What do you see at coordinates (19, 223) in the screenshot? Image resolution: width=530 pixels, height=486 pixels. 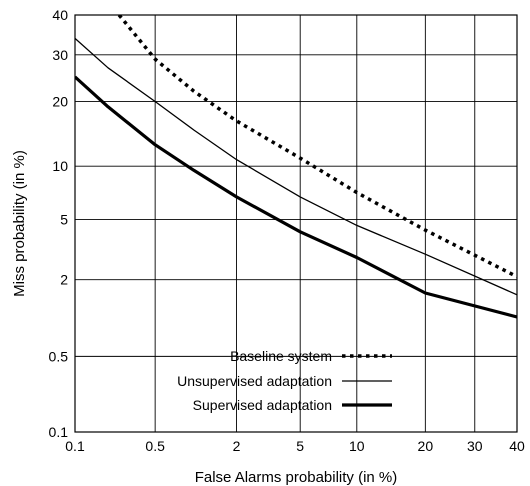 I see `y-axis-label: Miss probability (in %)` at bounding box center [19, 223].